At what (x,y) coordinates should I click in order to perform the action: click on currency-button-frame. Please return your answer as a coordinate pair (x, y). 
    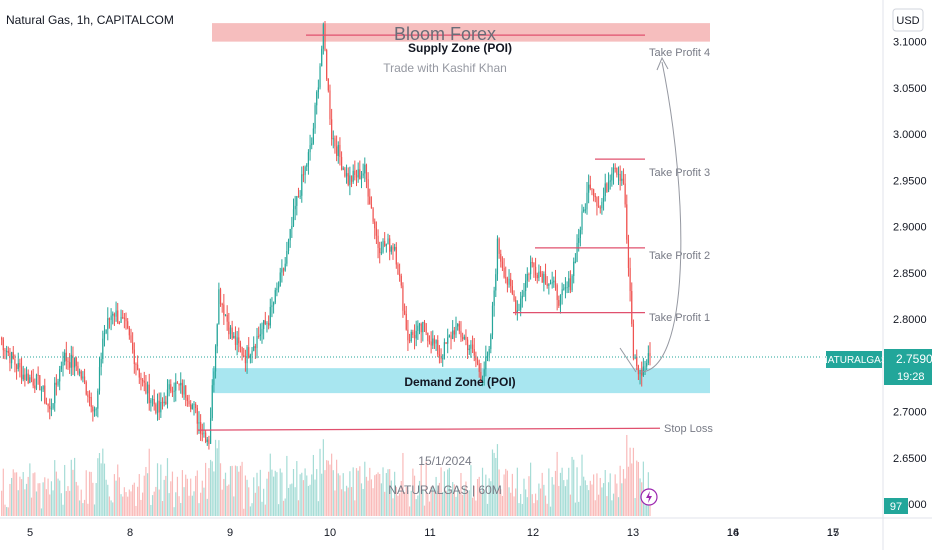
    Looking at the image, I should click on (908, 20).